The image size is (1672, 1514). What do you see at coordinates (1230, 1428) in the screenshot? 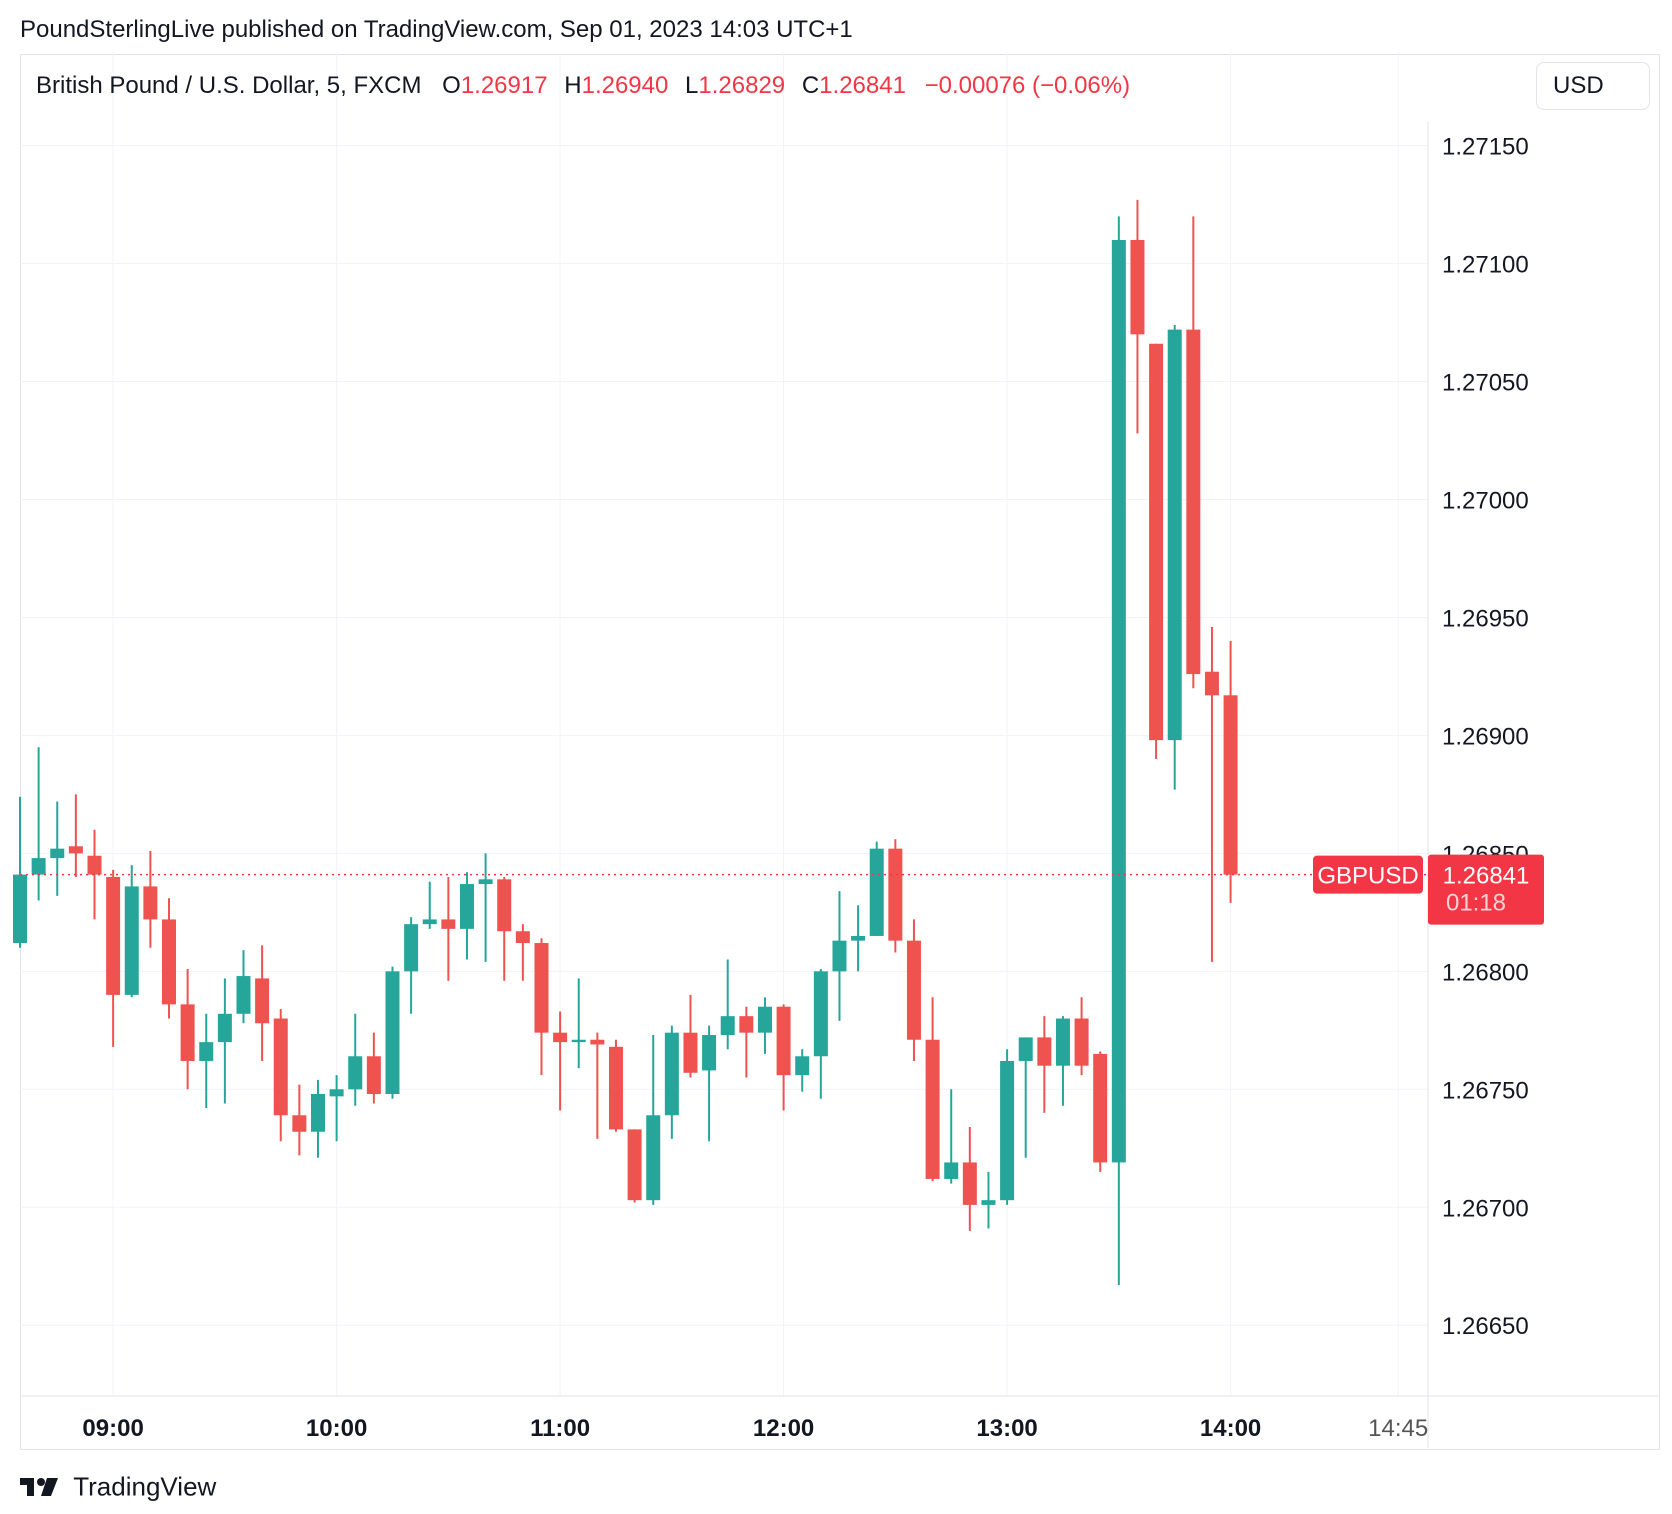
I see `x-tick-label: 14:00` at bounding box center [1230, 1428].